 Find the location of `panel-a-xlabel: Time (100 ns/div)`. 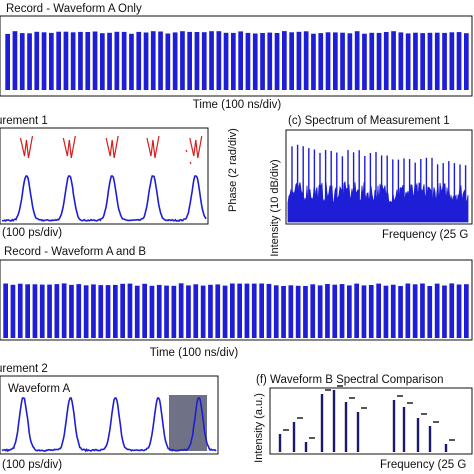

panel-a-xlabel: Time (100 ns/div) is located at coordinates (237, 105).